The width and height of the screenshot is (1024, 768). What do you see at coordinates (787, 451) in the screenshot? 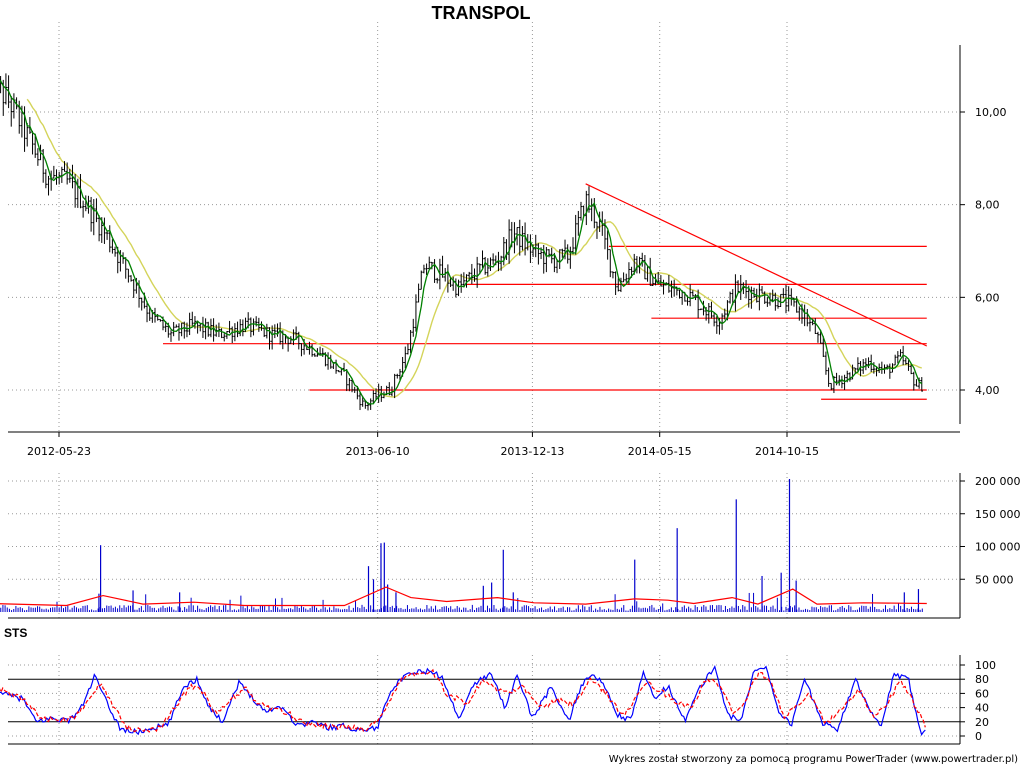
I see `date-tick-label: 2014-10-15` at bounding box center [787, 451].